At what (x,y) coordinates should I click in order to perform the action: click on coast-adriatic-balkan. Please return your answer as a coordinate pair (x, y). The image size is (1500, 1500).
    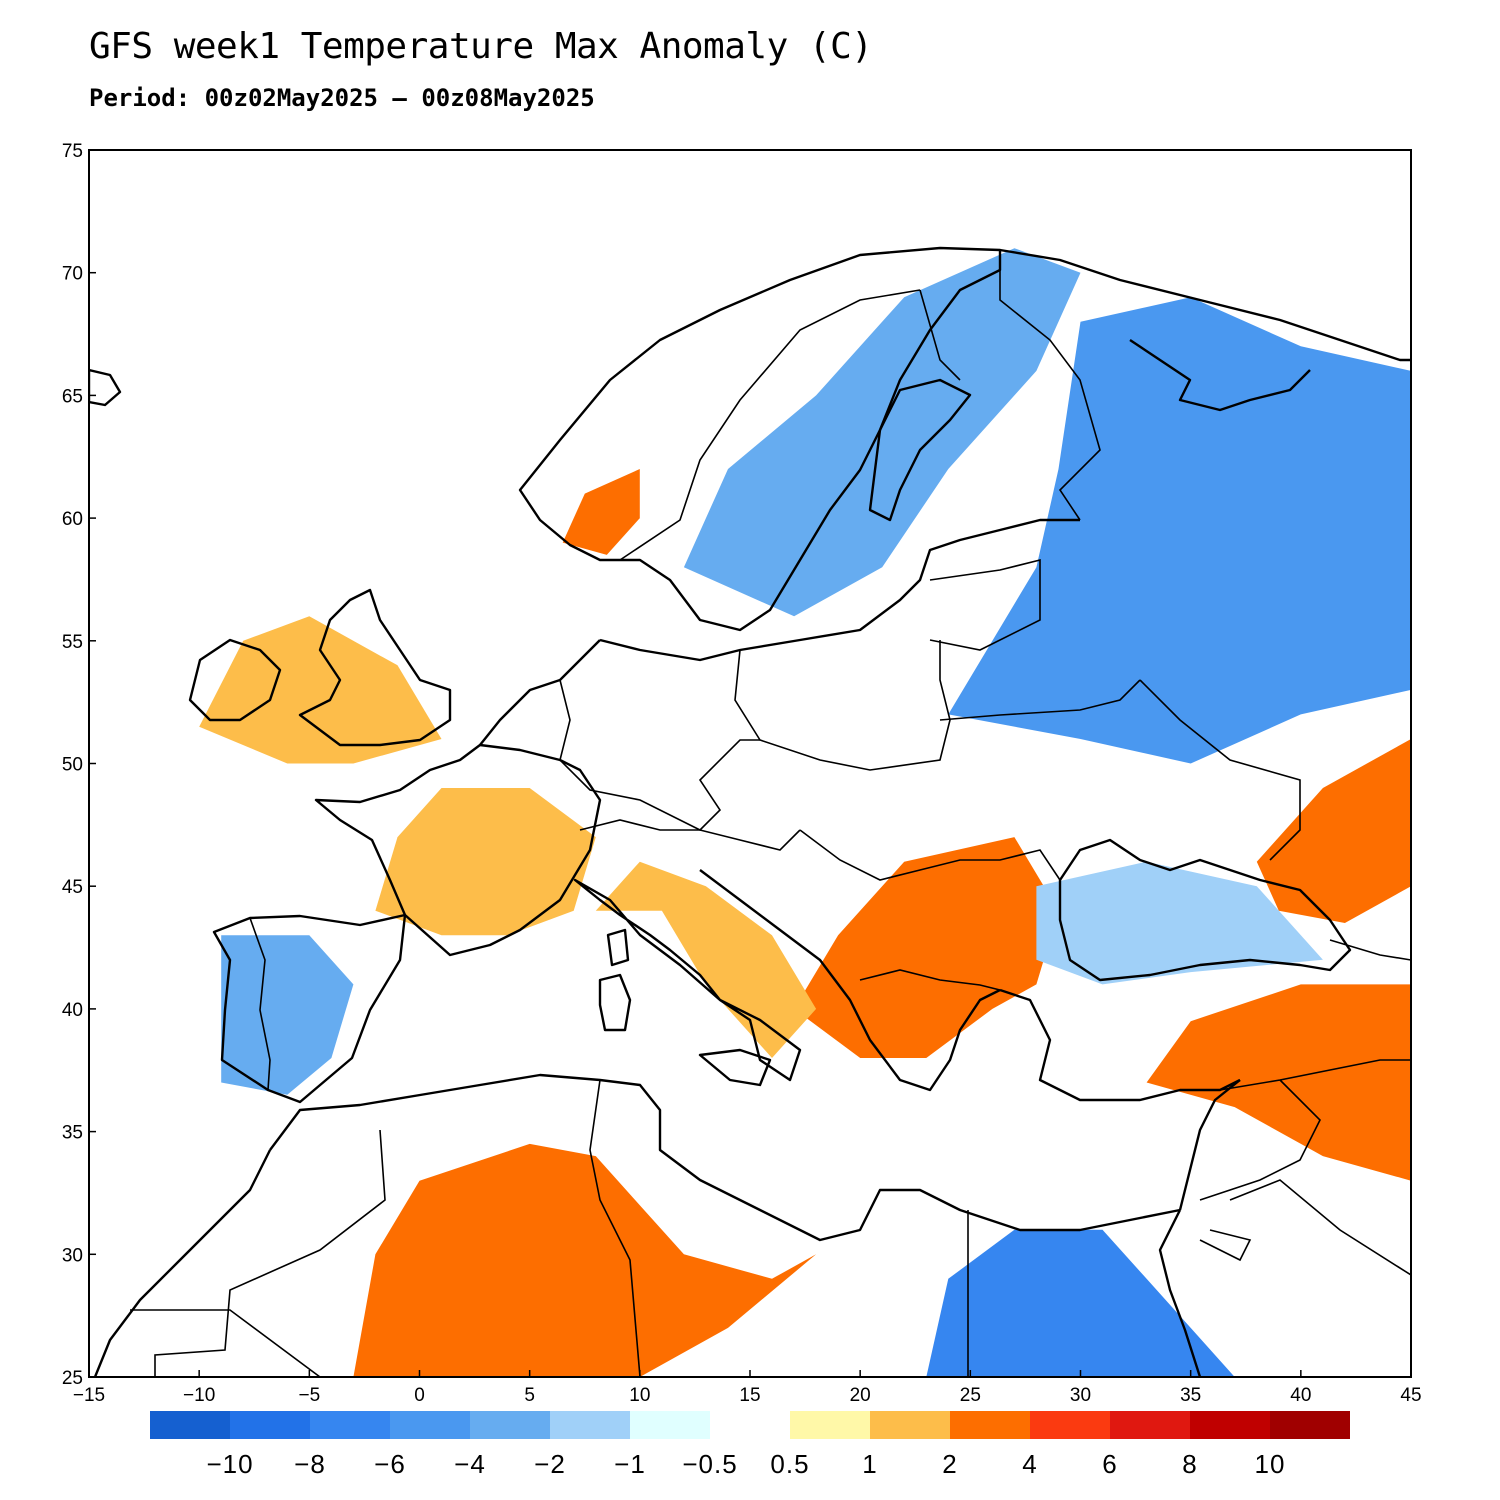
    Looking at the image, I should click on (850, 980).